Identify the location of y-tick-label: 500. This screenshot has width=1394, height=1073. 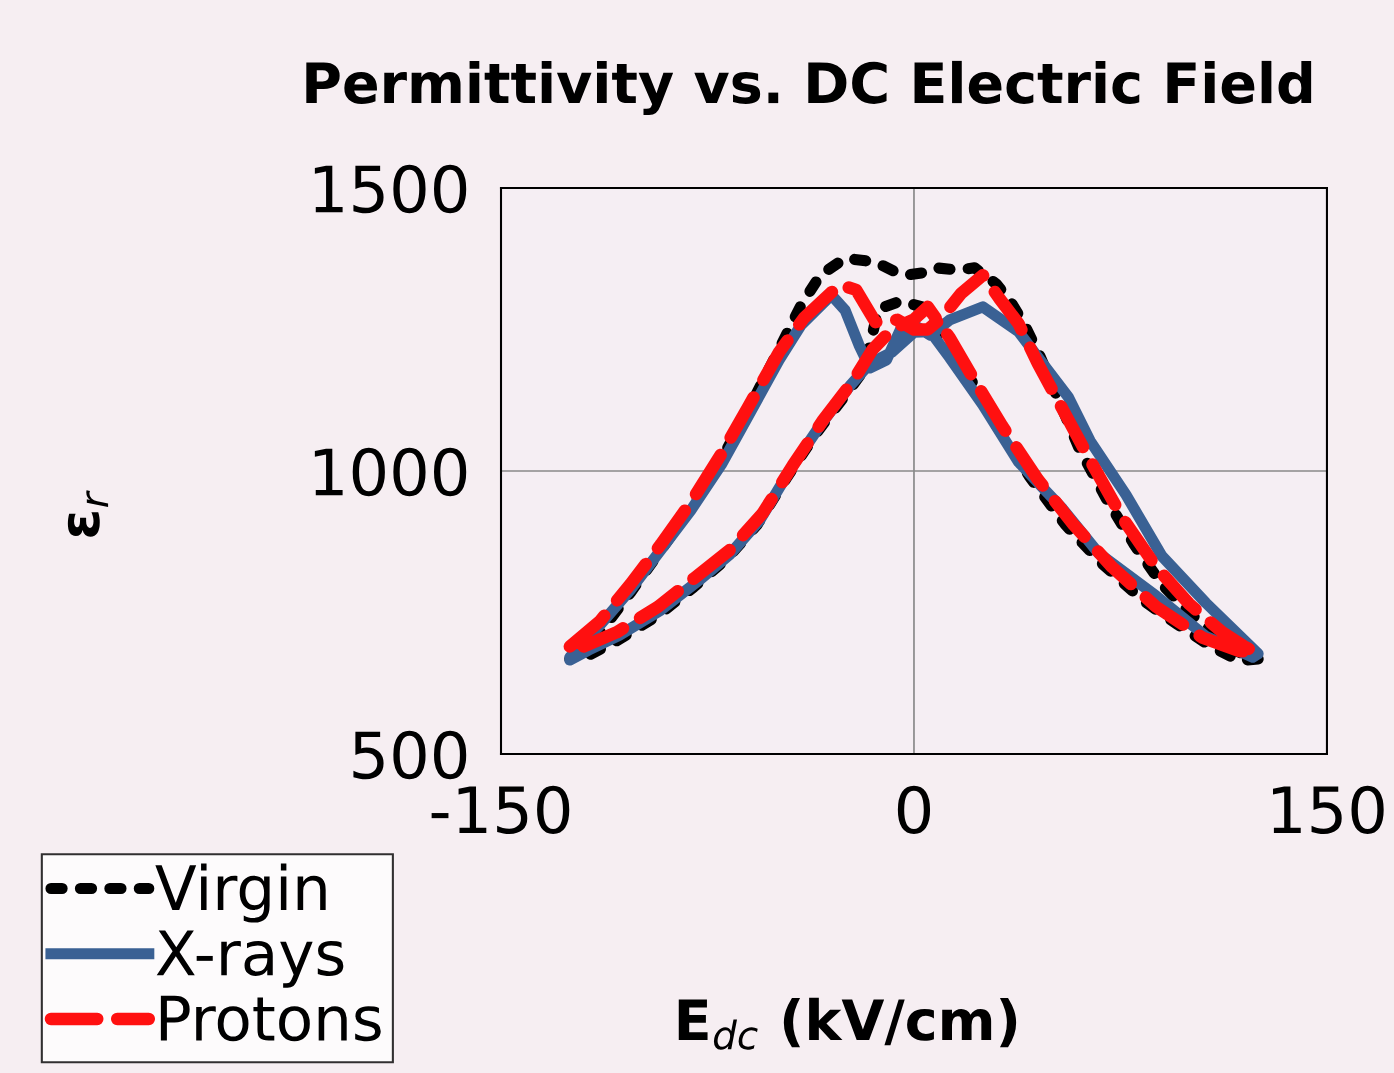
(410, 755).